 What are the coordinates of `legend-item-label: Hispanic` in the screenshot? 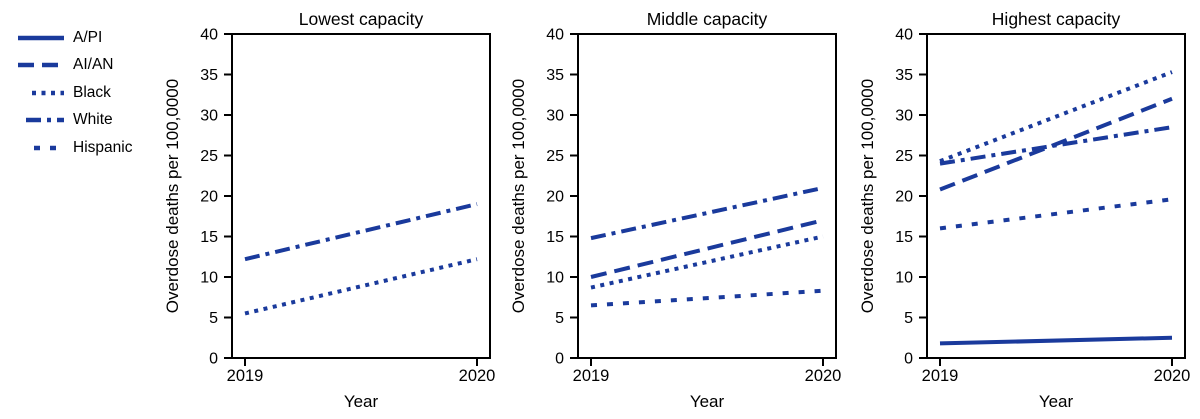 It's located at (103, 147).